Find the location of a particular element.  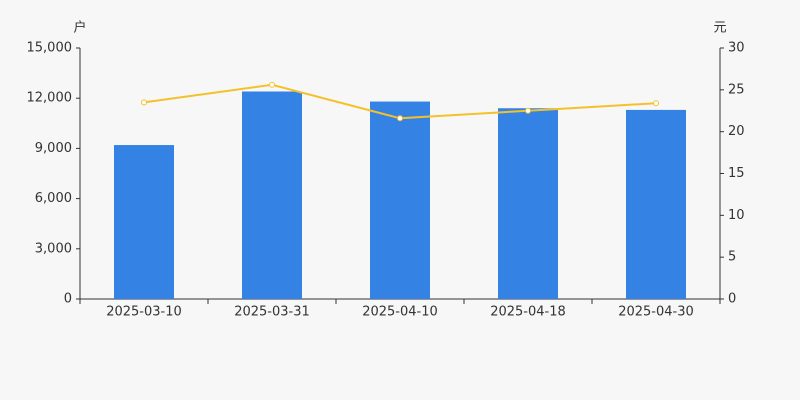

y2-tick-label: 5 is located at coordinates (732, 257).